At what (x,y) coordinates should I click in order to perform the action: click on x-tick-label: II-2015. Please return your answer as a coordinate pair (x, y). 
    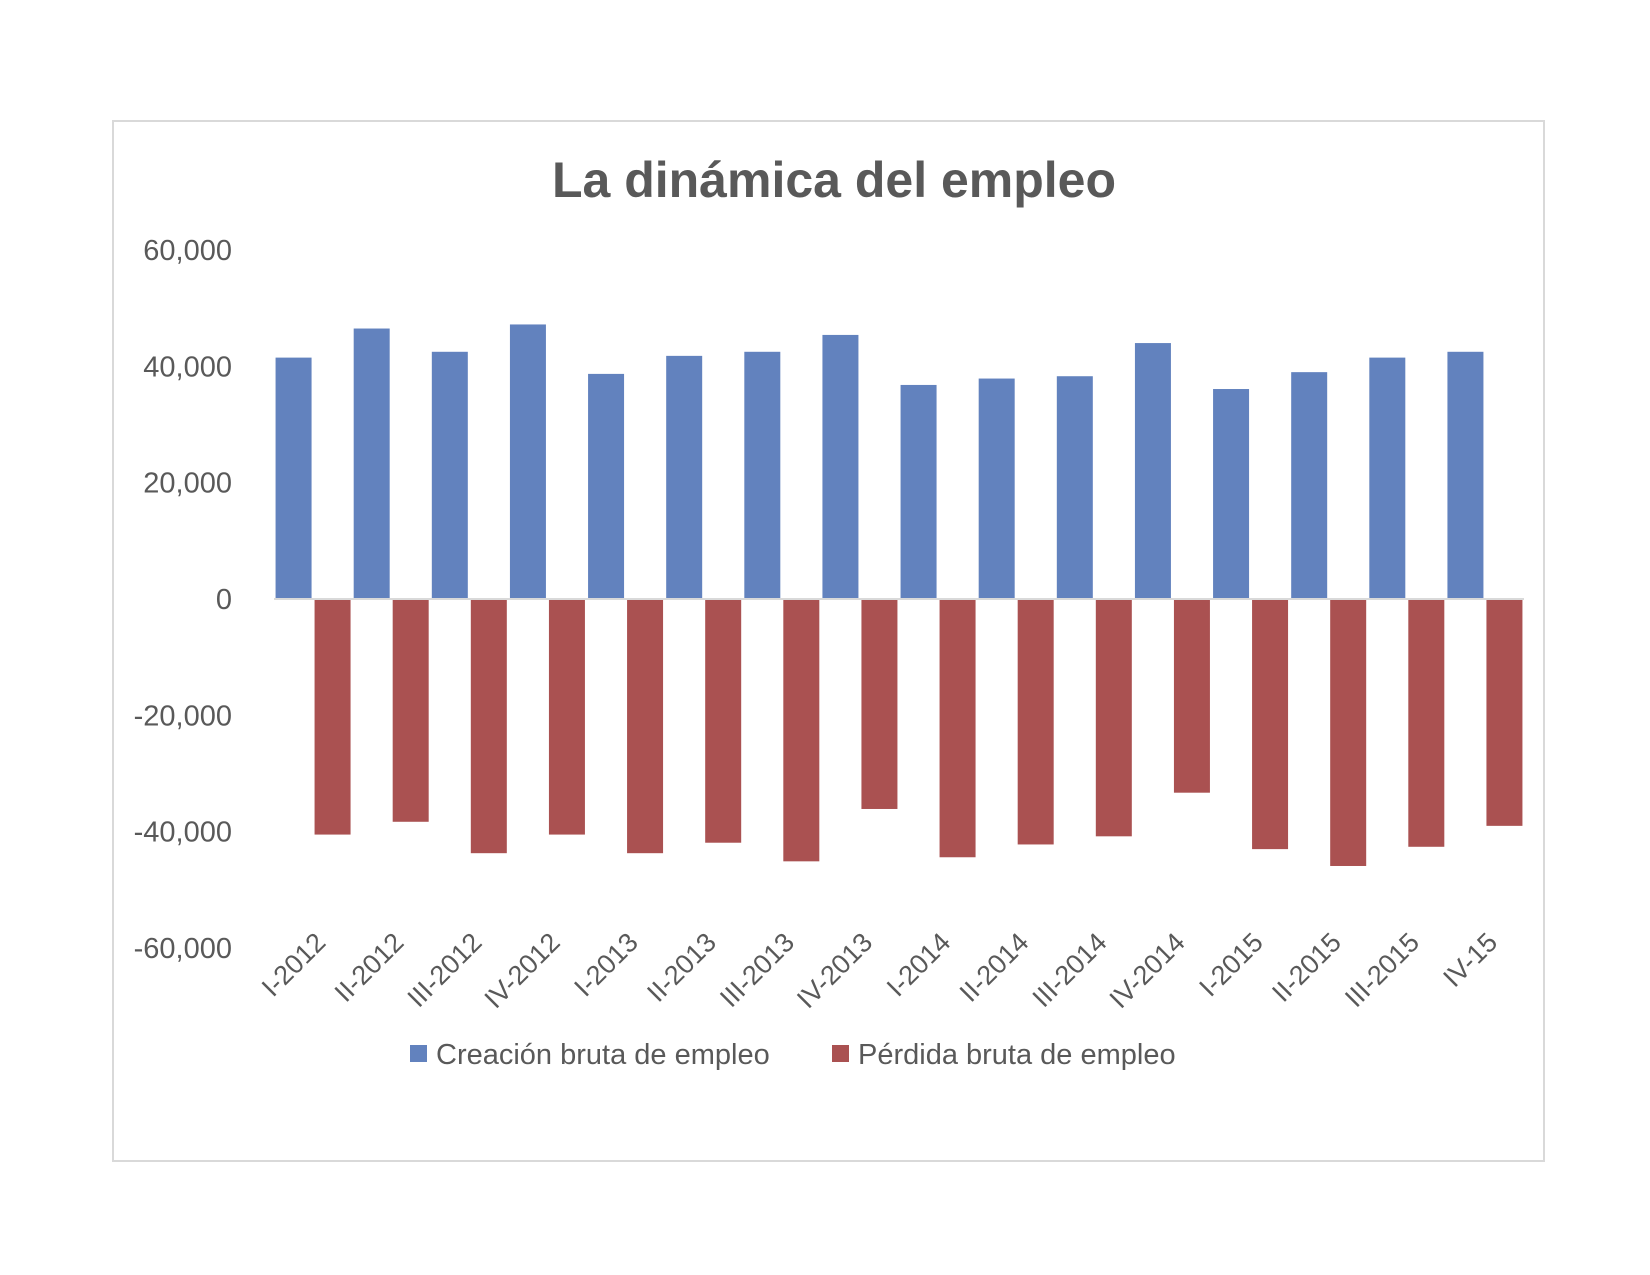
    Looking at the image, I should click on (1306, 967).